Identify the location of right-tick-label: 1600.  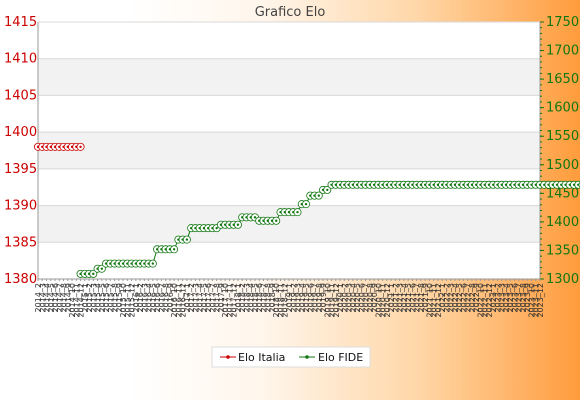
(562, 108).